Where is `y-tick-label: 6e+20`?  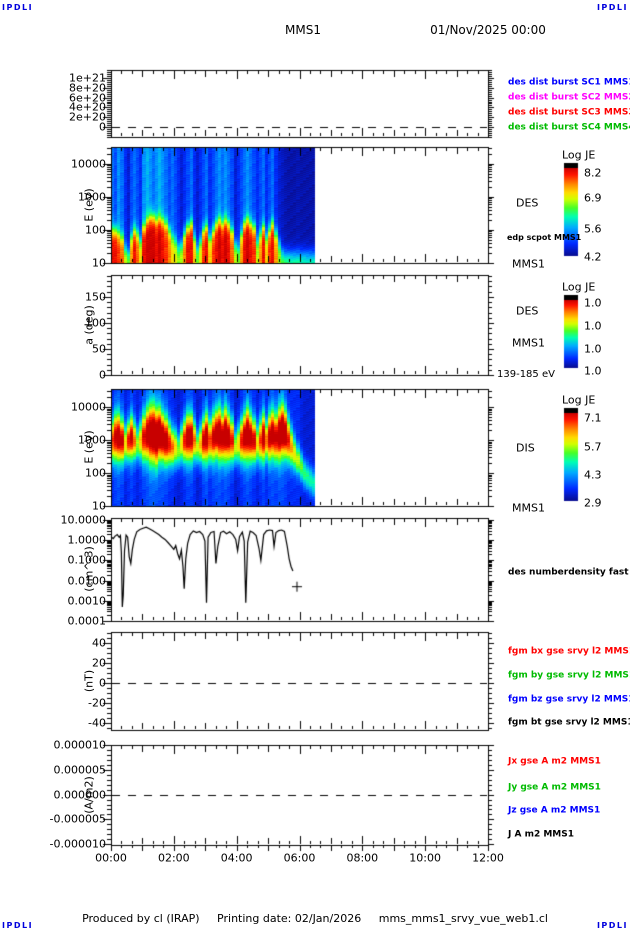 y-tick-label: 6e+20 is located at coordinates (87, 98).